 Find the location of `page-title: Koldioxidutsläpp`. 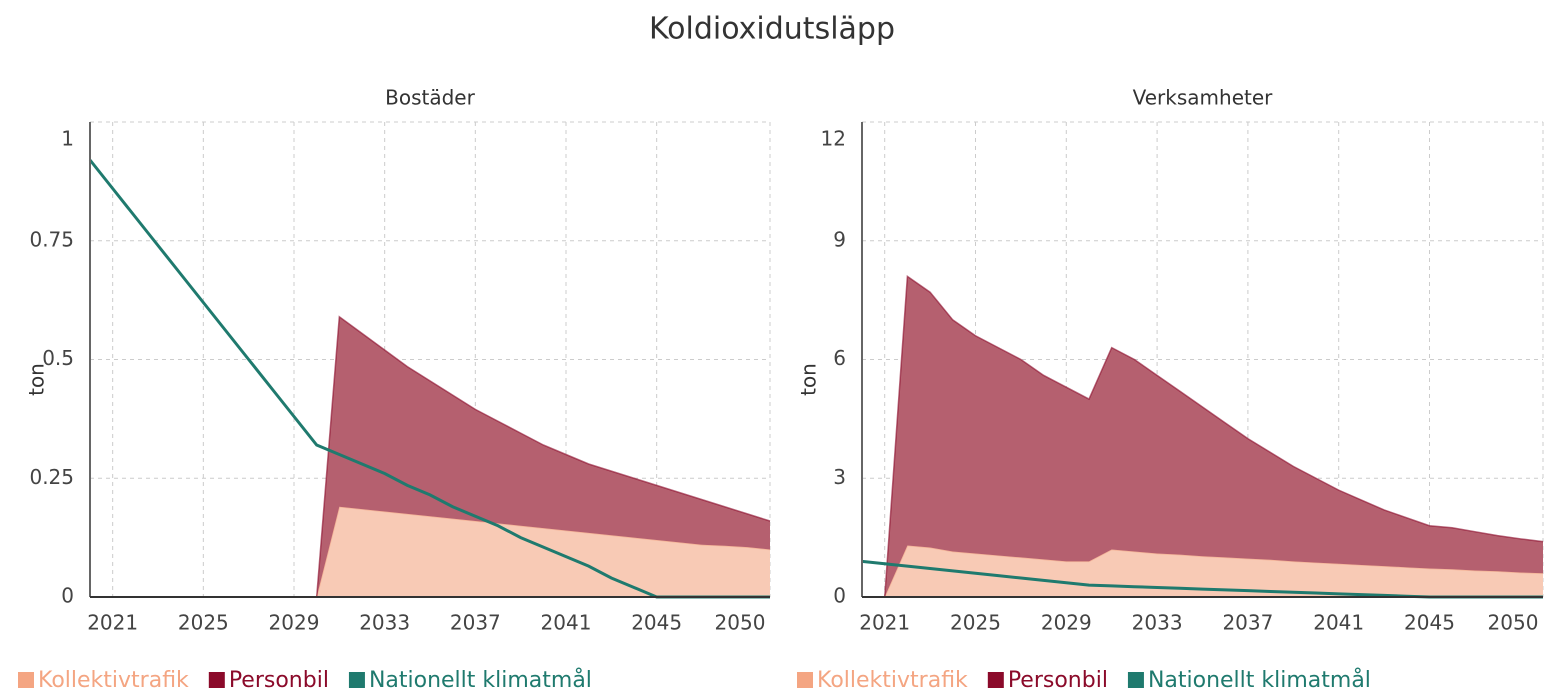

page-title: Koldioxidutsläpp is located at coordinates (772, 29).